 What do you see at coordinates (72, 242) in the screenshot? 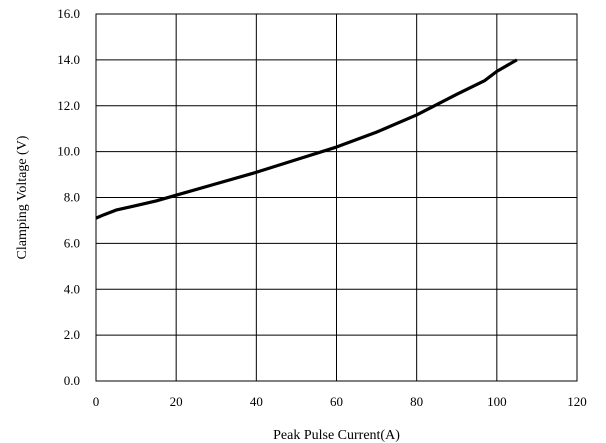
I see `y-tick-label: 6.0` at bounding box center [72, 242].